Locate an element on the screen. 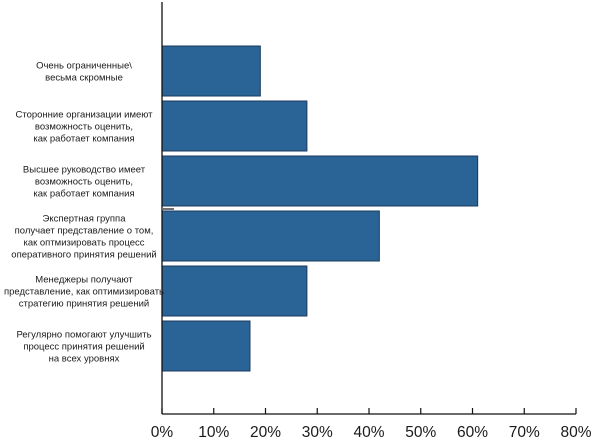  x-tick-label: 80% is located at coordinates (575, 432).